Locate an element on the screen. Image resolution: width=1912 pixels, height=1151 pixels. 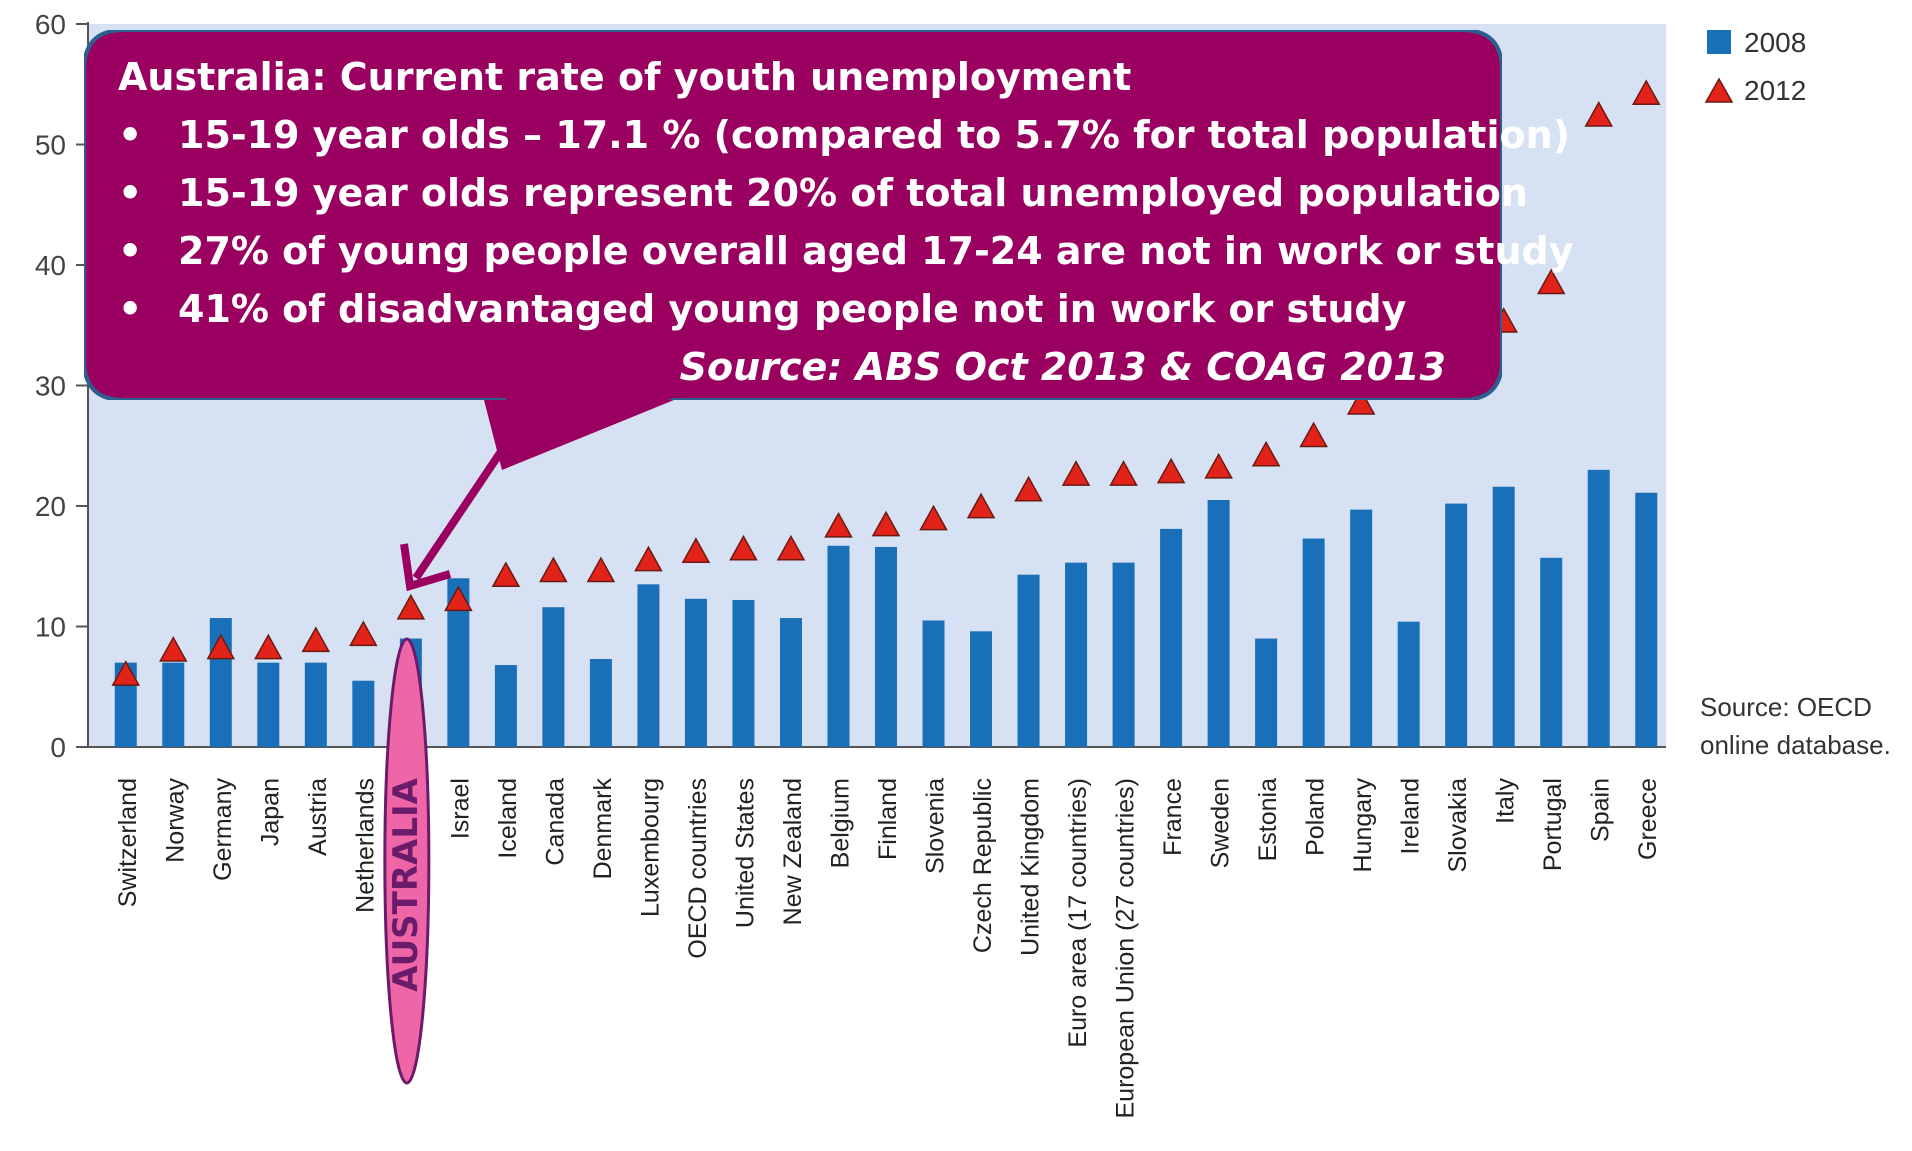
x-tick-label: Czech Republic is located at coordinates (983, 865).